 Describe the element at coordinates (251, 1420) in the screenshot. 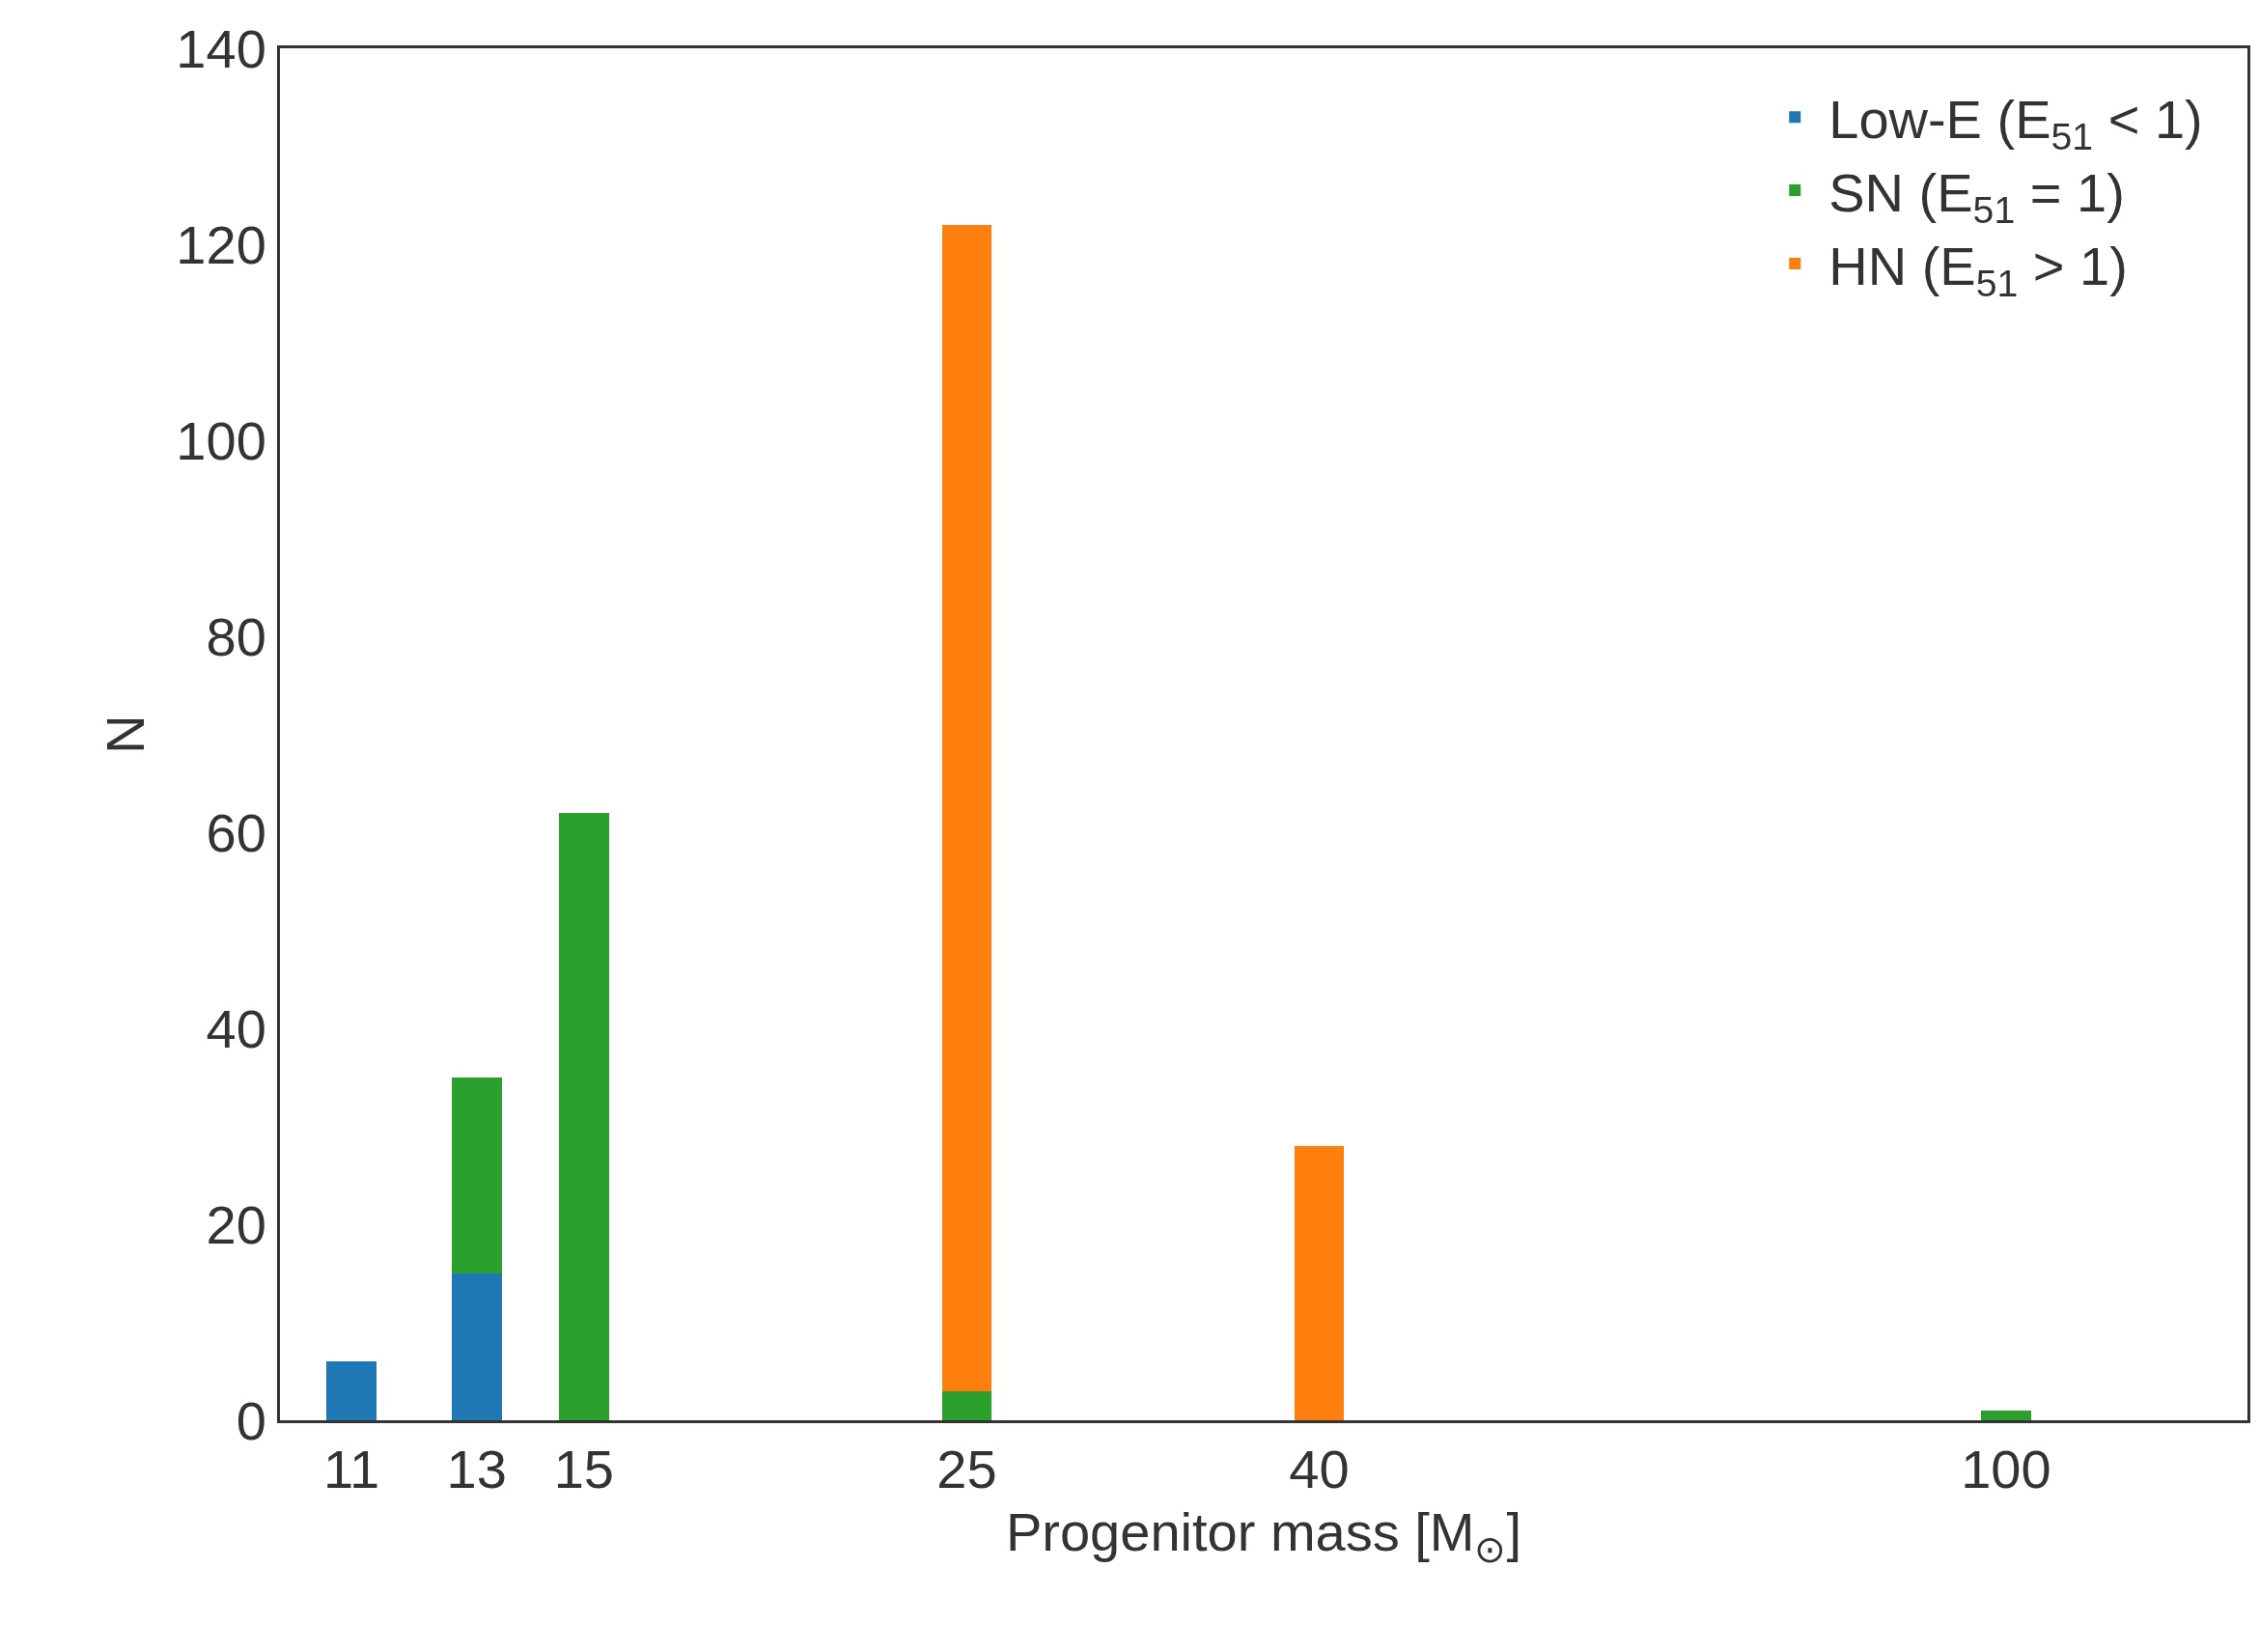

I see `y-tick-label: 0` at that location.